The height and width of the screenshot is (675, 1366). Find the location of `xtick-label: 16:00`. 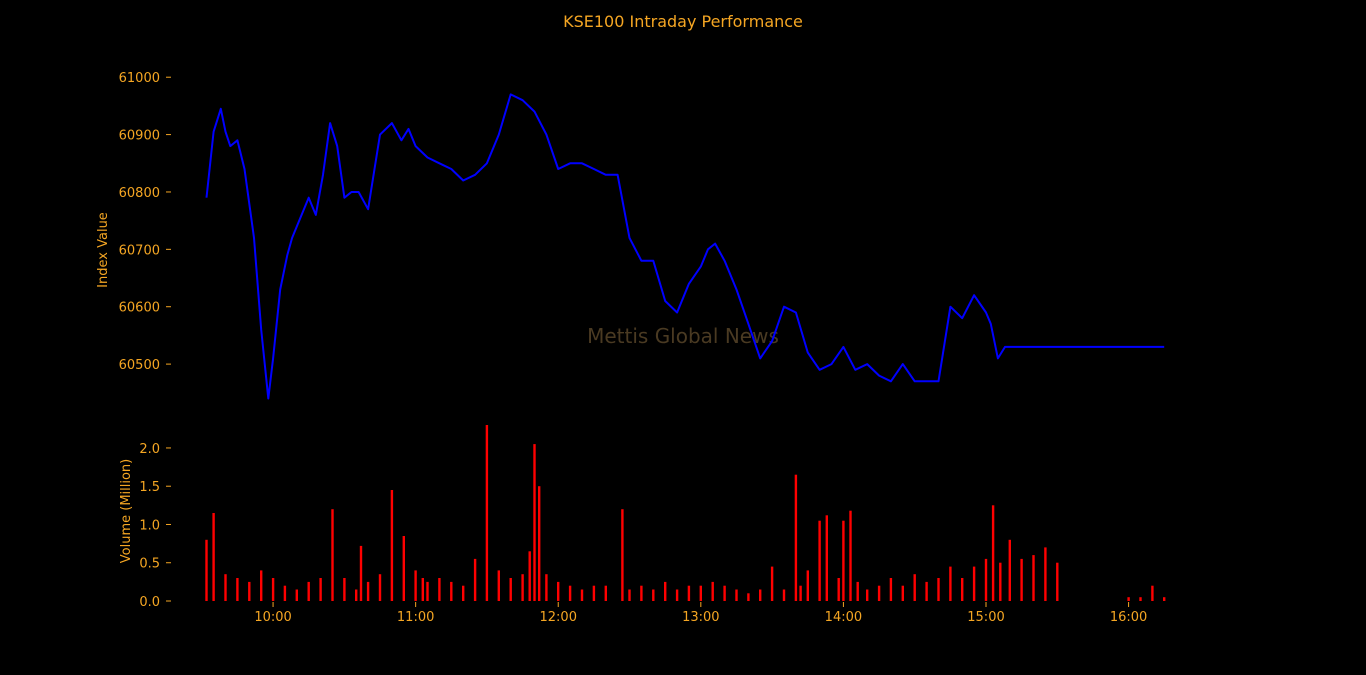

xtick-label: 16:00 is located at coordinates (1128, 617).